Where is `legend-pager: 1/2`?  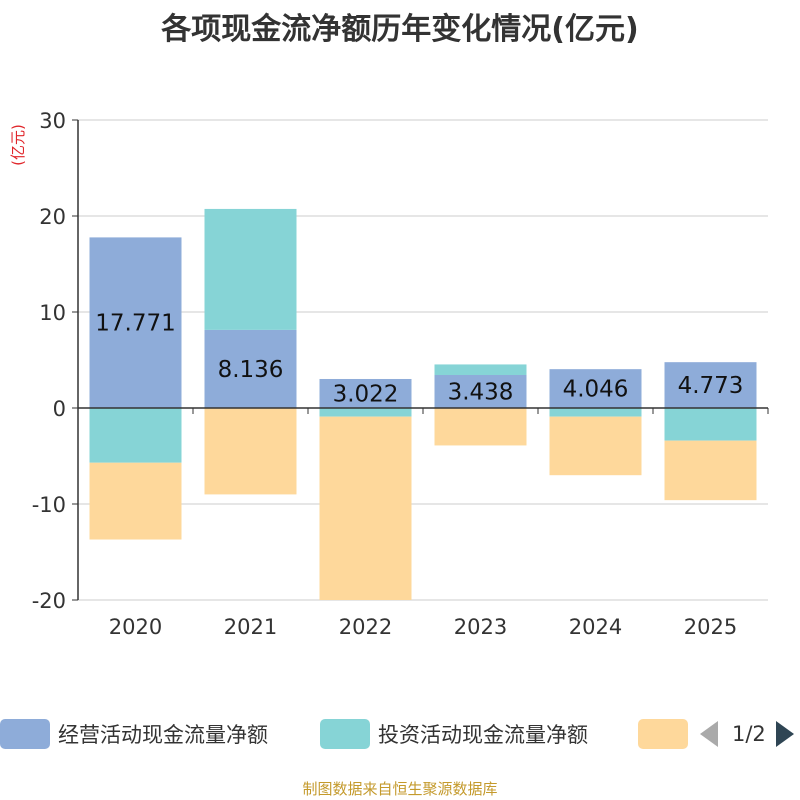 legend-pager: 1/2 is located at coordinates (747, 734).